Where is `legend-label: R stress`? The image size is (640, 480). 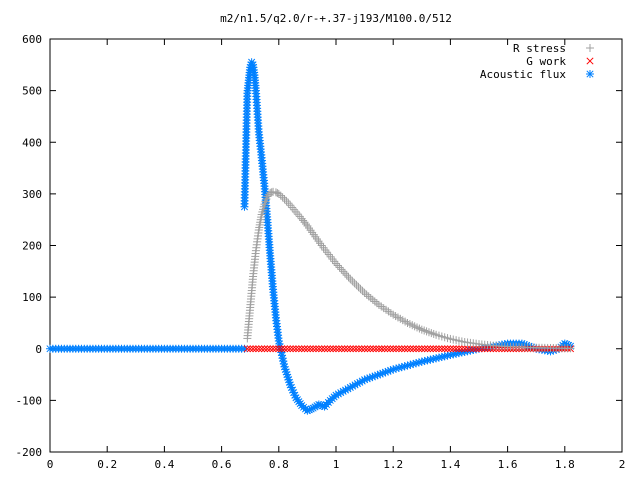 legend-label: R stress is located at coordinates (539, 48).